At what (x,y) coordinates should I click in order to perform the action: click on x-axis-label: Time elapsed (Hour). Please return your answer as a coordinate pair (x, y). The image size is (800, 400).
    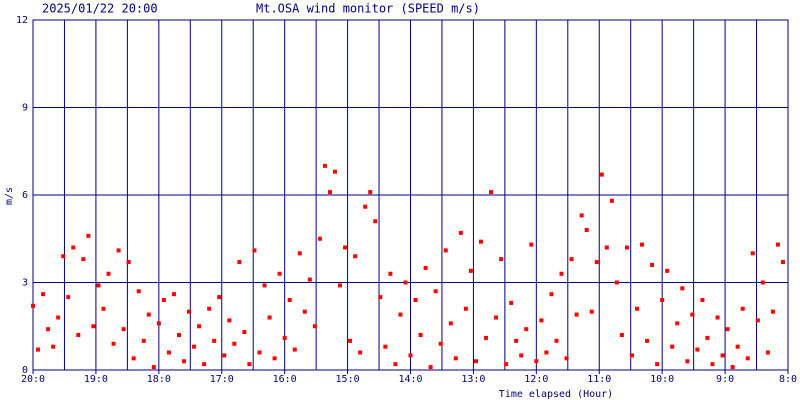
    Looking at the image, I should click on (556, 394).